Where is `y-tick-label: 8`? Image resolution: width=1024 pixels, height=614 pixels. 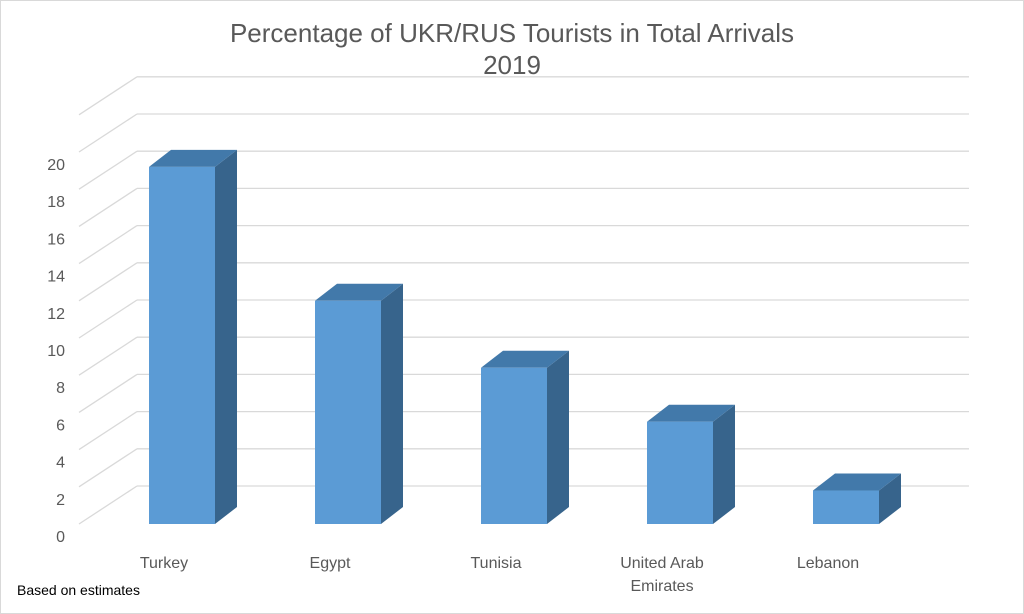 y-tick-label: 8 is located at coordinates (60, 388).